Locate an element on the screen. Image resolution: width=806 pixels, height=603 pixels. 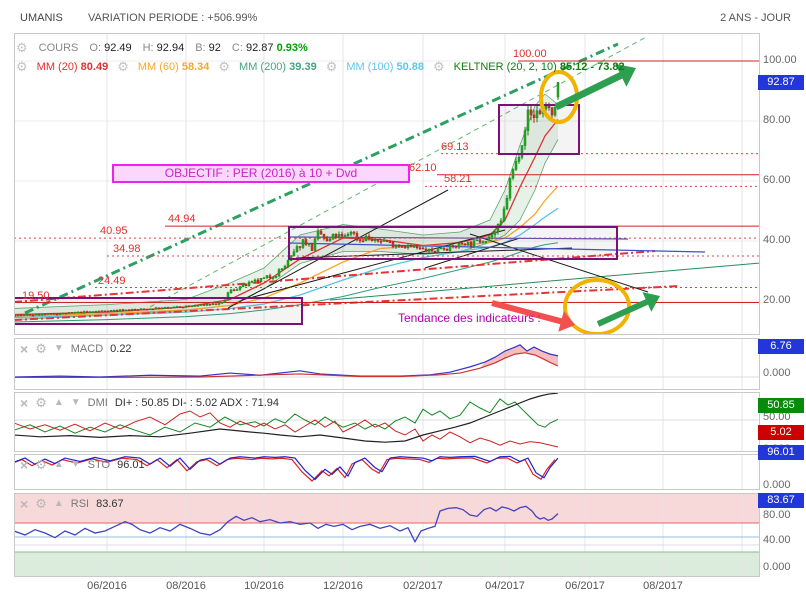
price-axis-label: 80.00 is located at coordinates (777, 120).